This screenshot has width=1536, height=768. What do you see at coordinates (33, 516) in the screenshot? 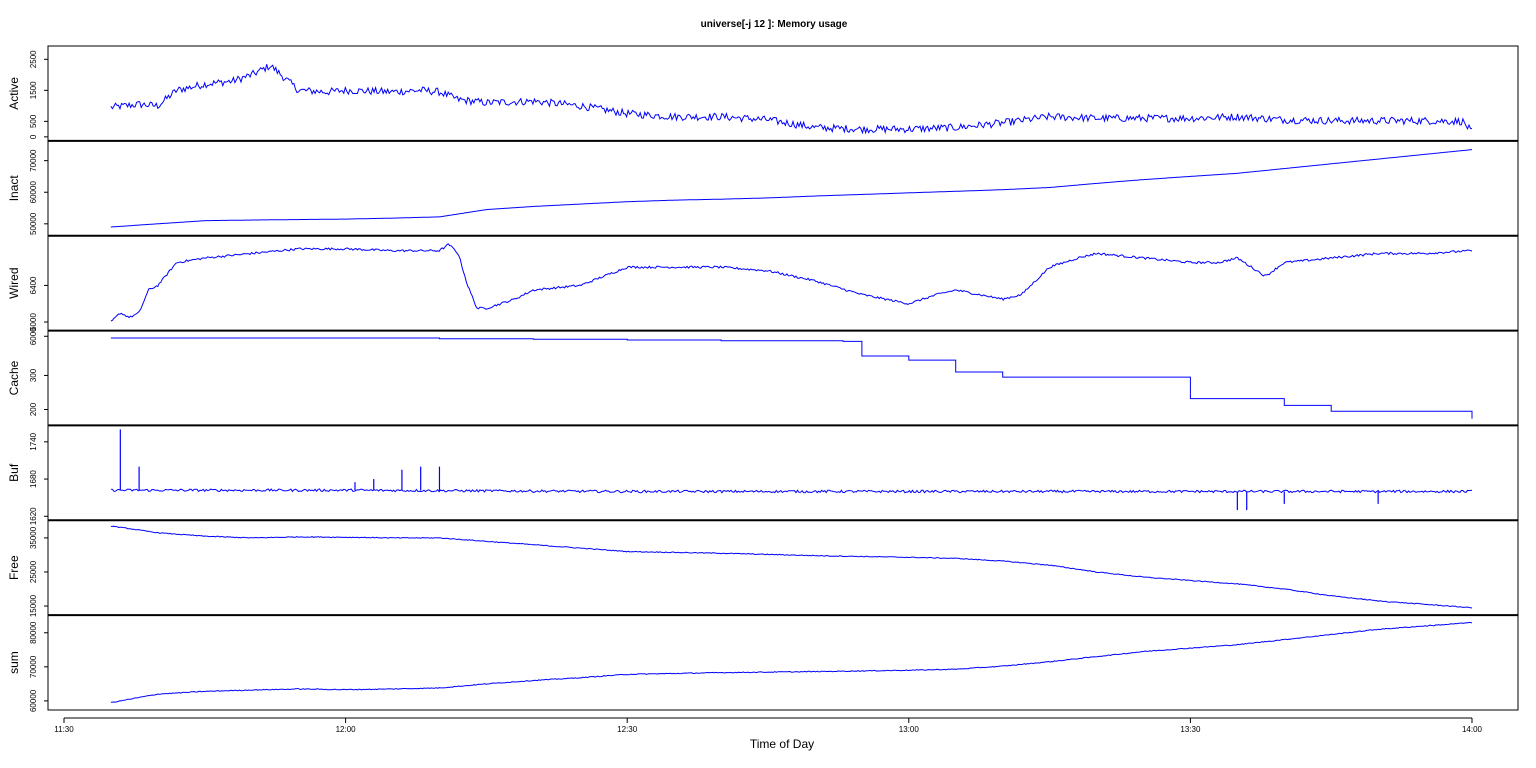
I see `y-tick-label: 1620` at bounding box center [33, 516].